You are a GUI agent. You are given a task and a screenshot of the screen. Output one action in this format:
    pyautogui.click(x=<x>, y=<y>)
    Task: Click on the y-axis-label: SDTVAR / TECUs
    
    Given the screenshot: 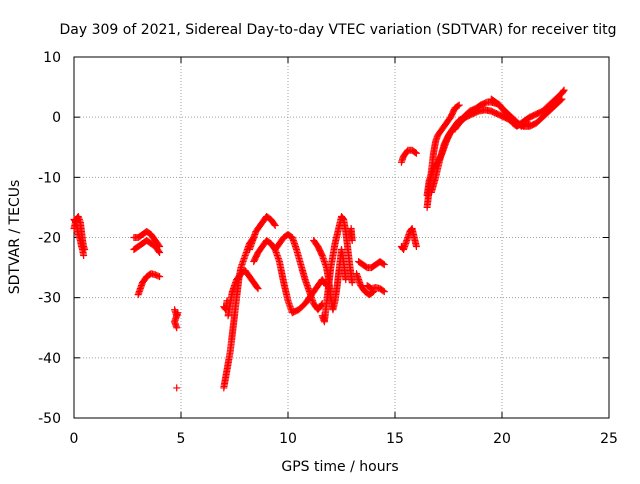 What is the action you would take?
    pyautogui.click(x=15, y=237)
    